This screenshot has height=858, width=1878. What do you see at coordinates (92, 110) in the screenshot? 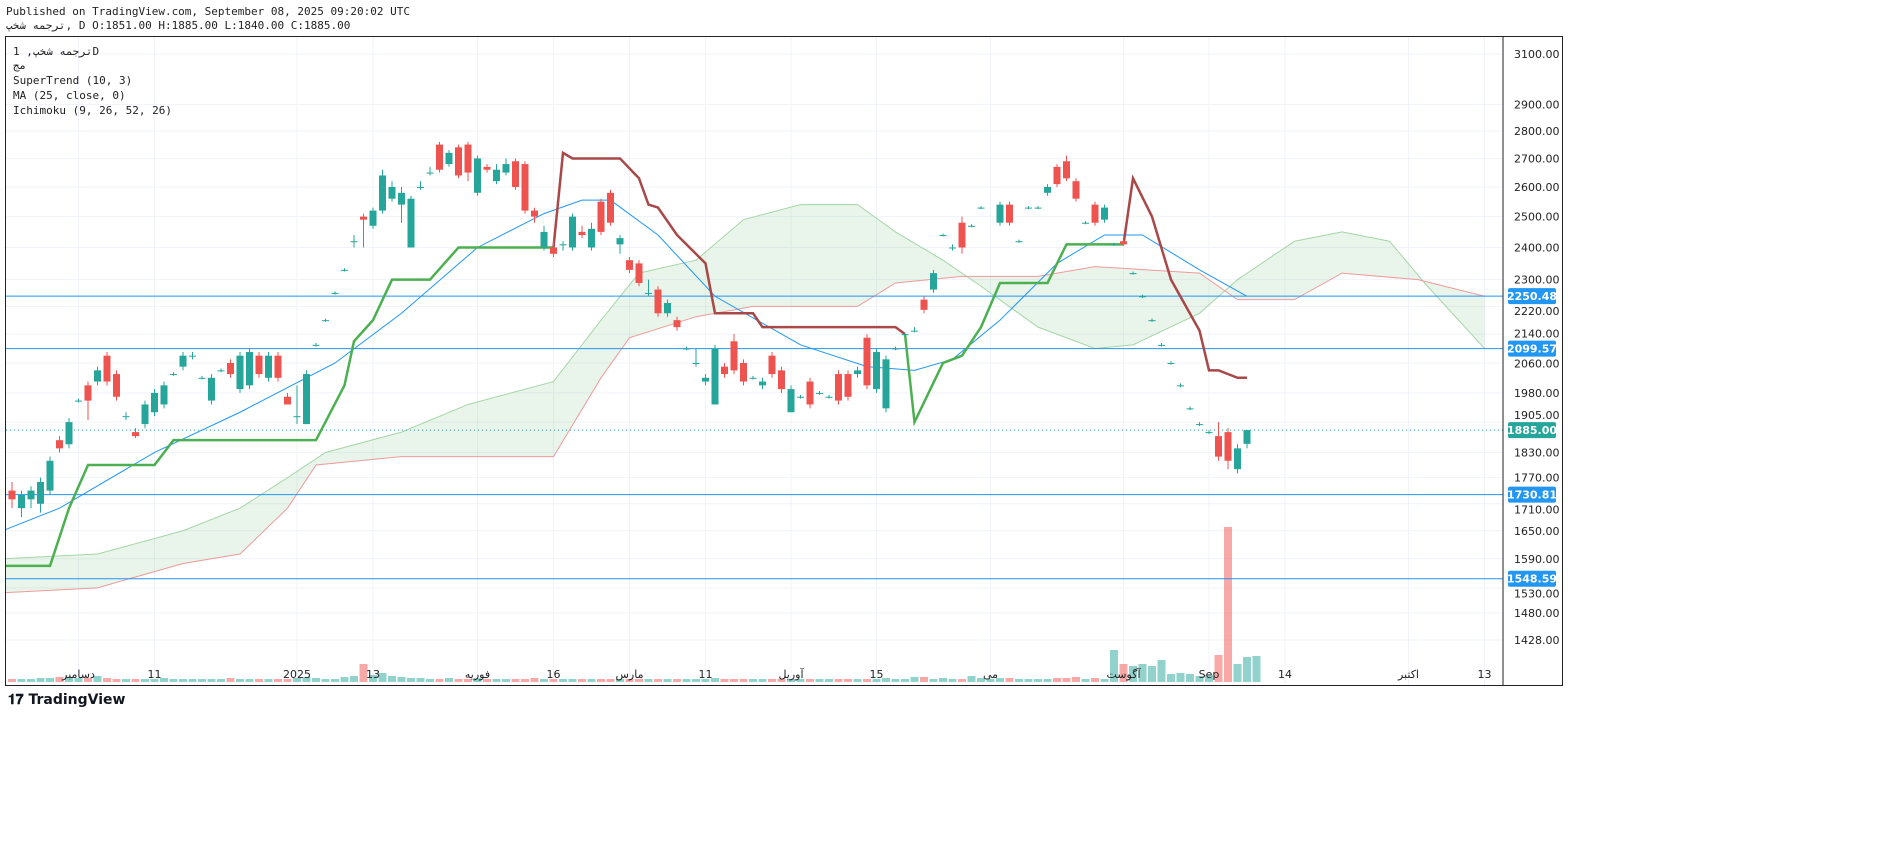
I see `legend-ichimoku: Ichimoku (9, 26, 52, 26)` at bounding box center [92, 110].